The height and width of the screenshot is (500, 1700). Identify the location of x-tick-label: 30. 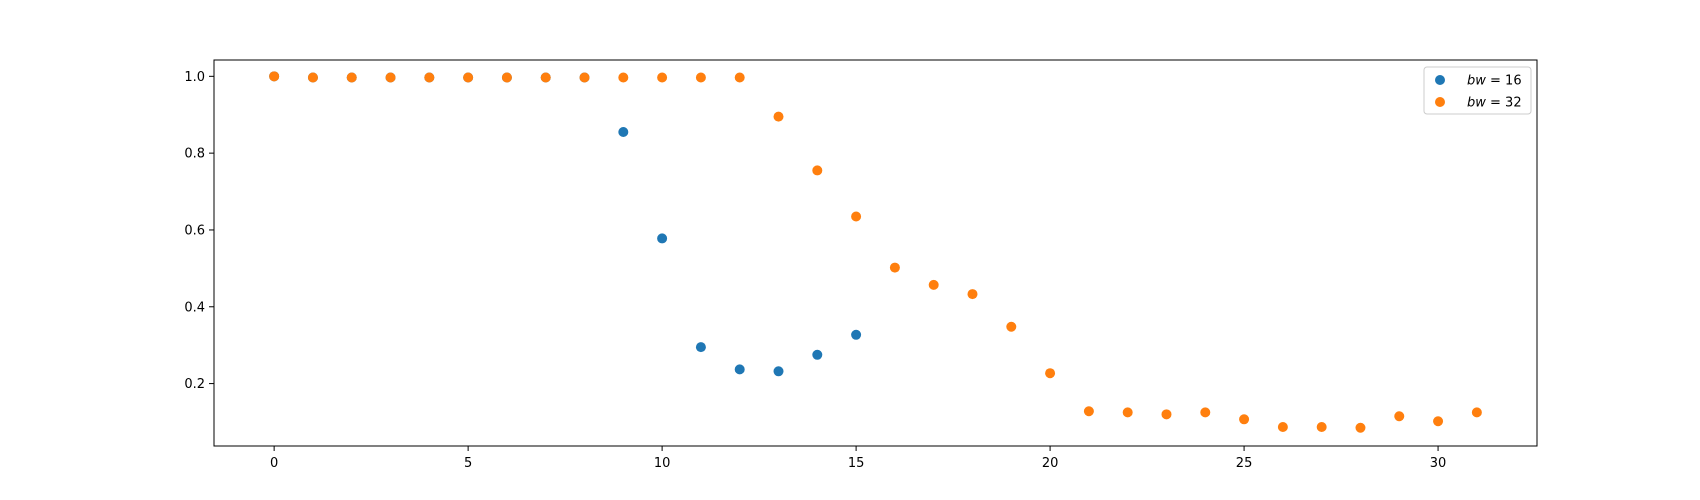
(1438, 463).